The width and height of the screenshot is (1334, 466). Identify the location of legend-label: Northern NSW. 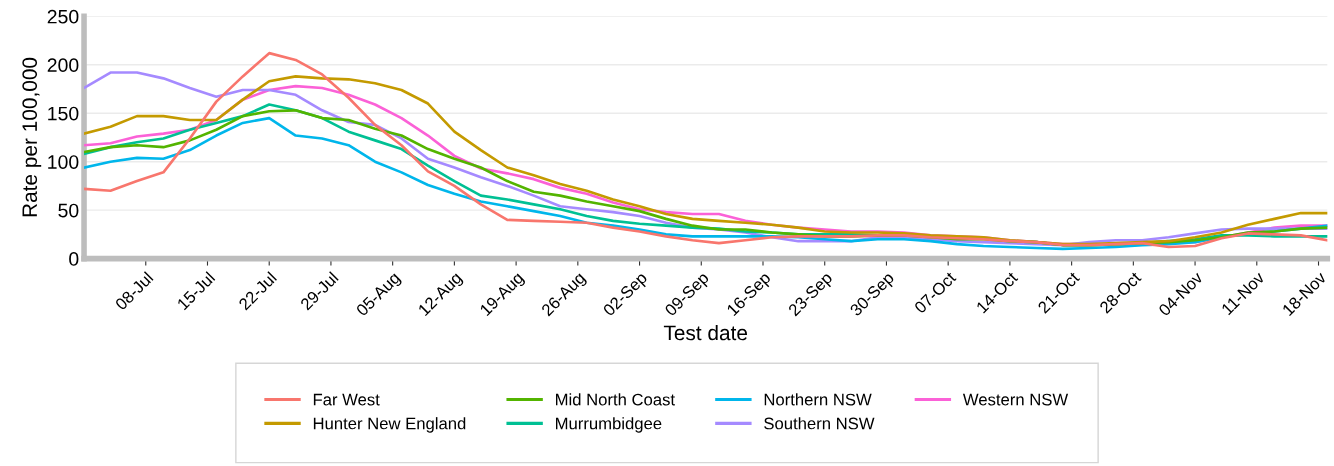
(818, 399).